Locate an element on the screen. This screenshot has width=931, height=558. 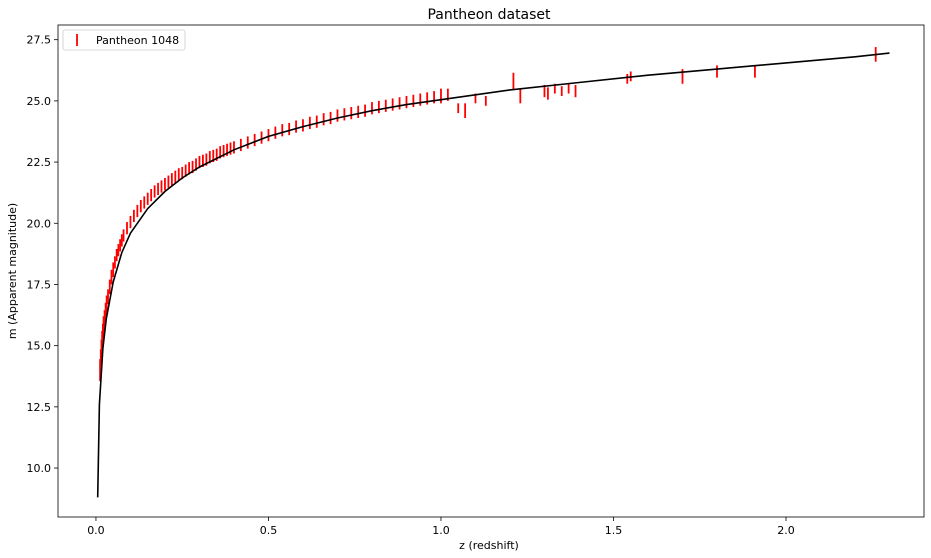
y-tick-label: 25.0 is located at coordinates (39, 101).